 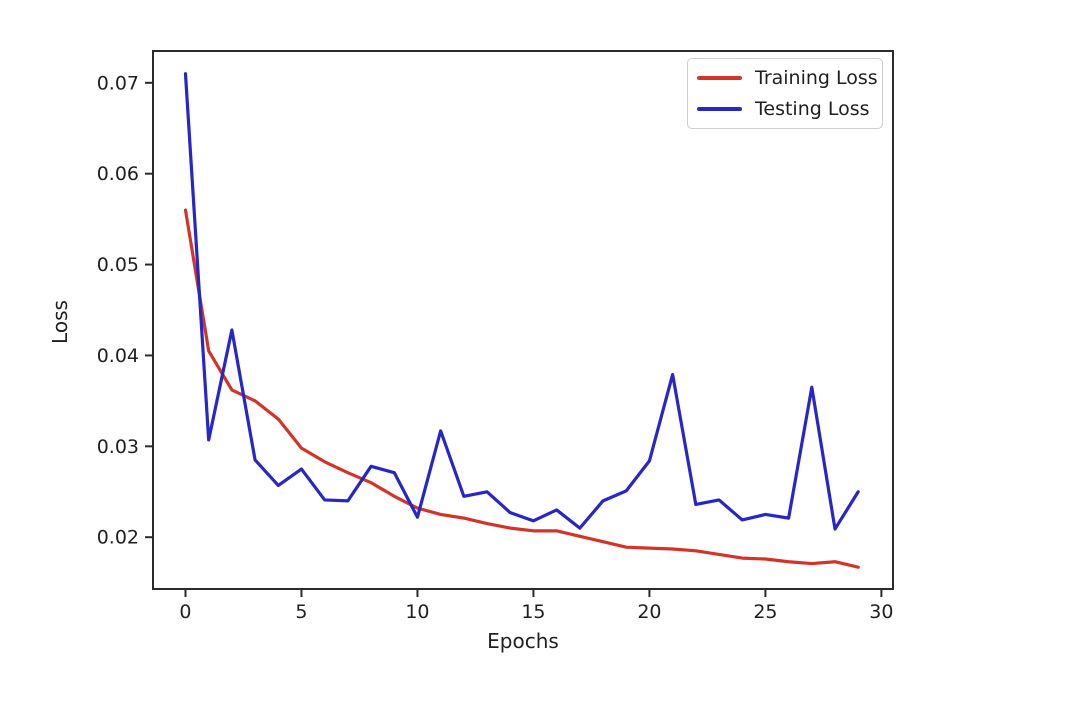 What do you see at coordinates (785, 93) in the screenshot?
I see `legend: Training Loss Testing Loss` at bounding box center [785, 93].